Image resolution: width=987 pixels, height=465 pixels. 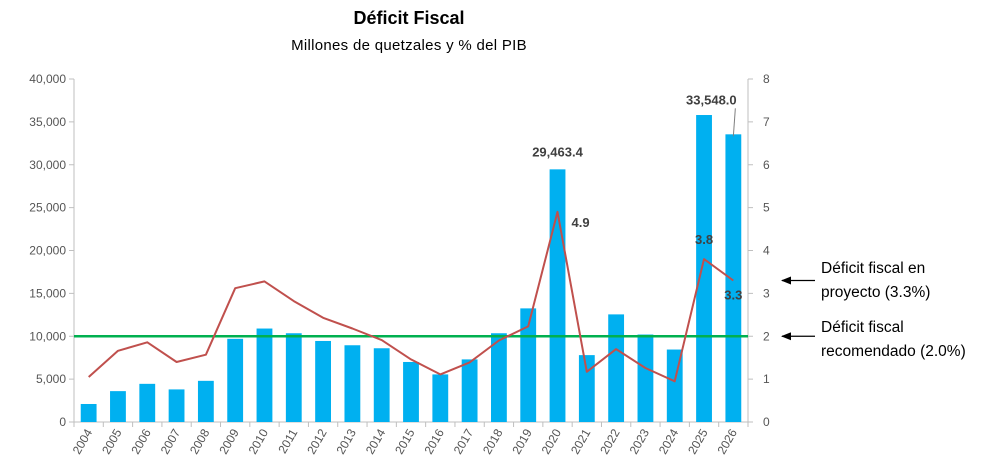 I want to click on bar-2006, so click(x=147, y=402).